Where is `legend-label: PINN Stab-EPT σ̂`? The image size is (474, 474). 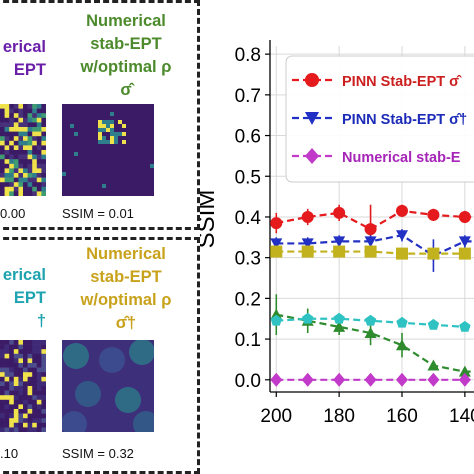
legend-label: PINN Stab-EPT σ̂ is located at coordinates (402, 82).